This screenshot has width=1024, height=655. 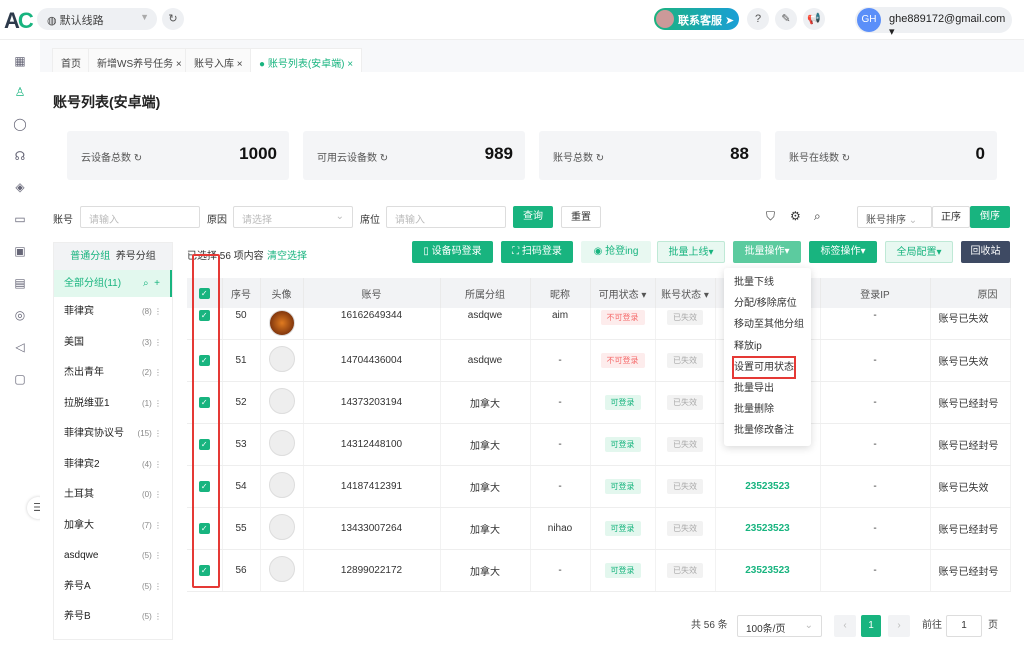 I want to click on whatsapp-icon: ◯, so click(x=20, y=124).